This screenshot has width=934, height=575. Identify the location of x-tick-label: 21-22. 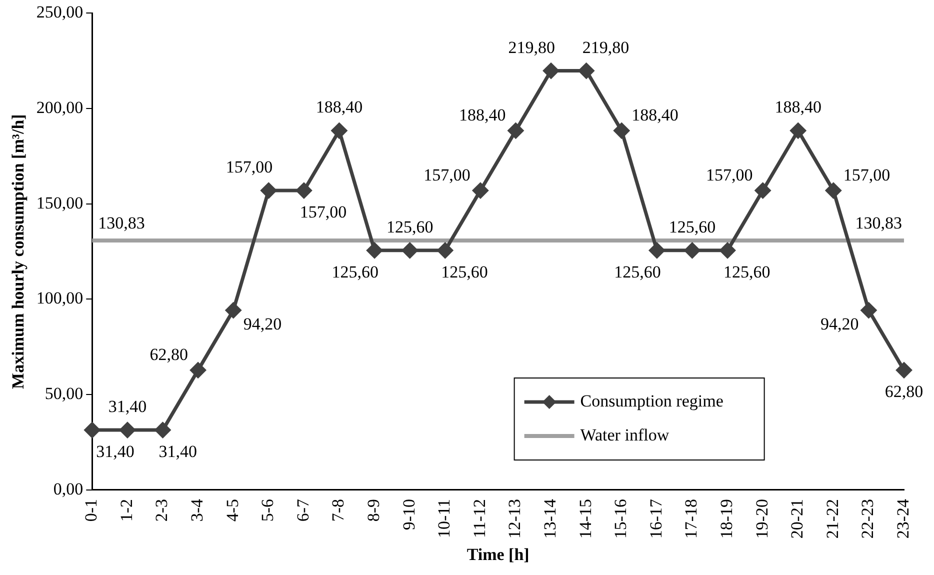
(832, 518).